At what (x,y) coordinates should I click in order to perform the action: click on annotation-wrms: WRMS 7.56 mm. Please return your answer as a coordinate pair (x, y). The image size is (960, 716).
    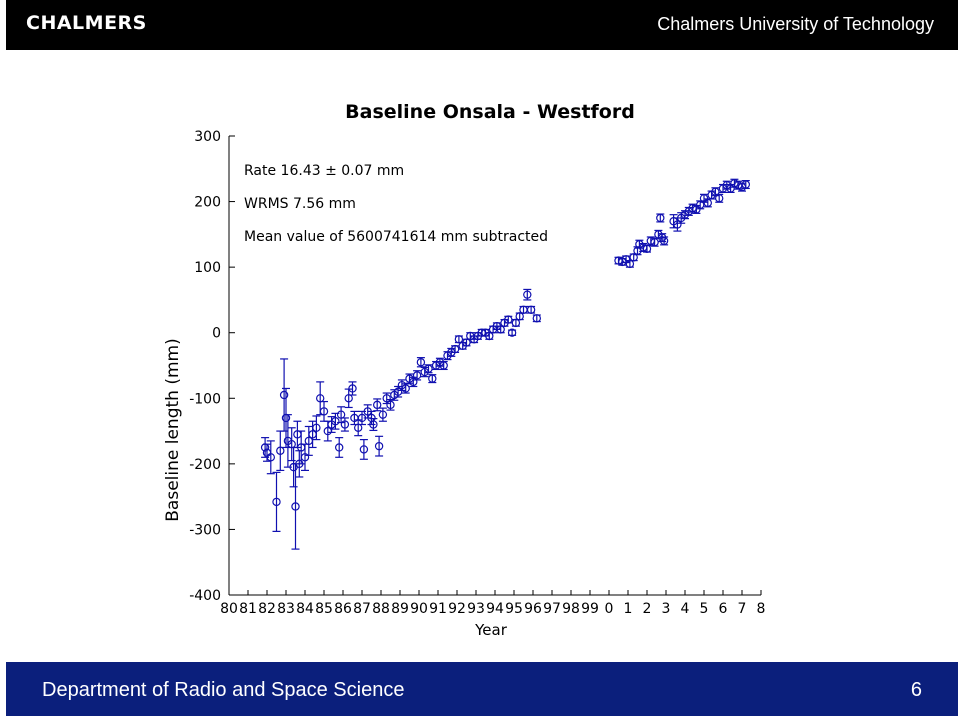
    Looking at the image, I should click on (300, 204).